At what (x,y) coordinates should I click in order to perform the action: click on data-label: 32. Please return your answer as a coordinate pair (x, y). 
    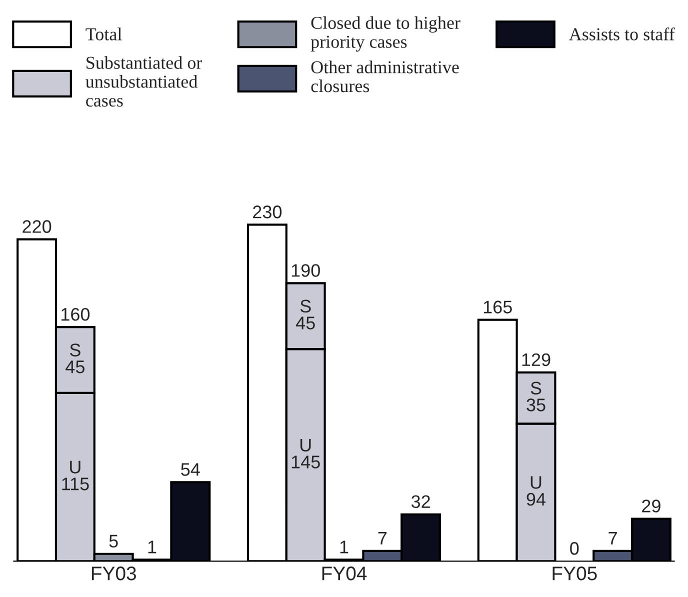
    Looking at the image, I should click on (420, 501).